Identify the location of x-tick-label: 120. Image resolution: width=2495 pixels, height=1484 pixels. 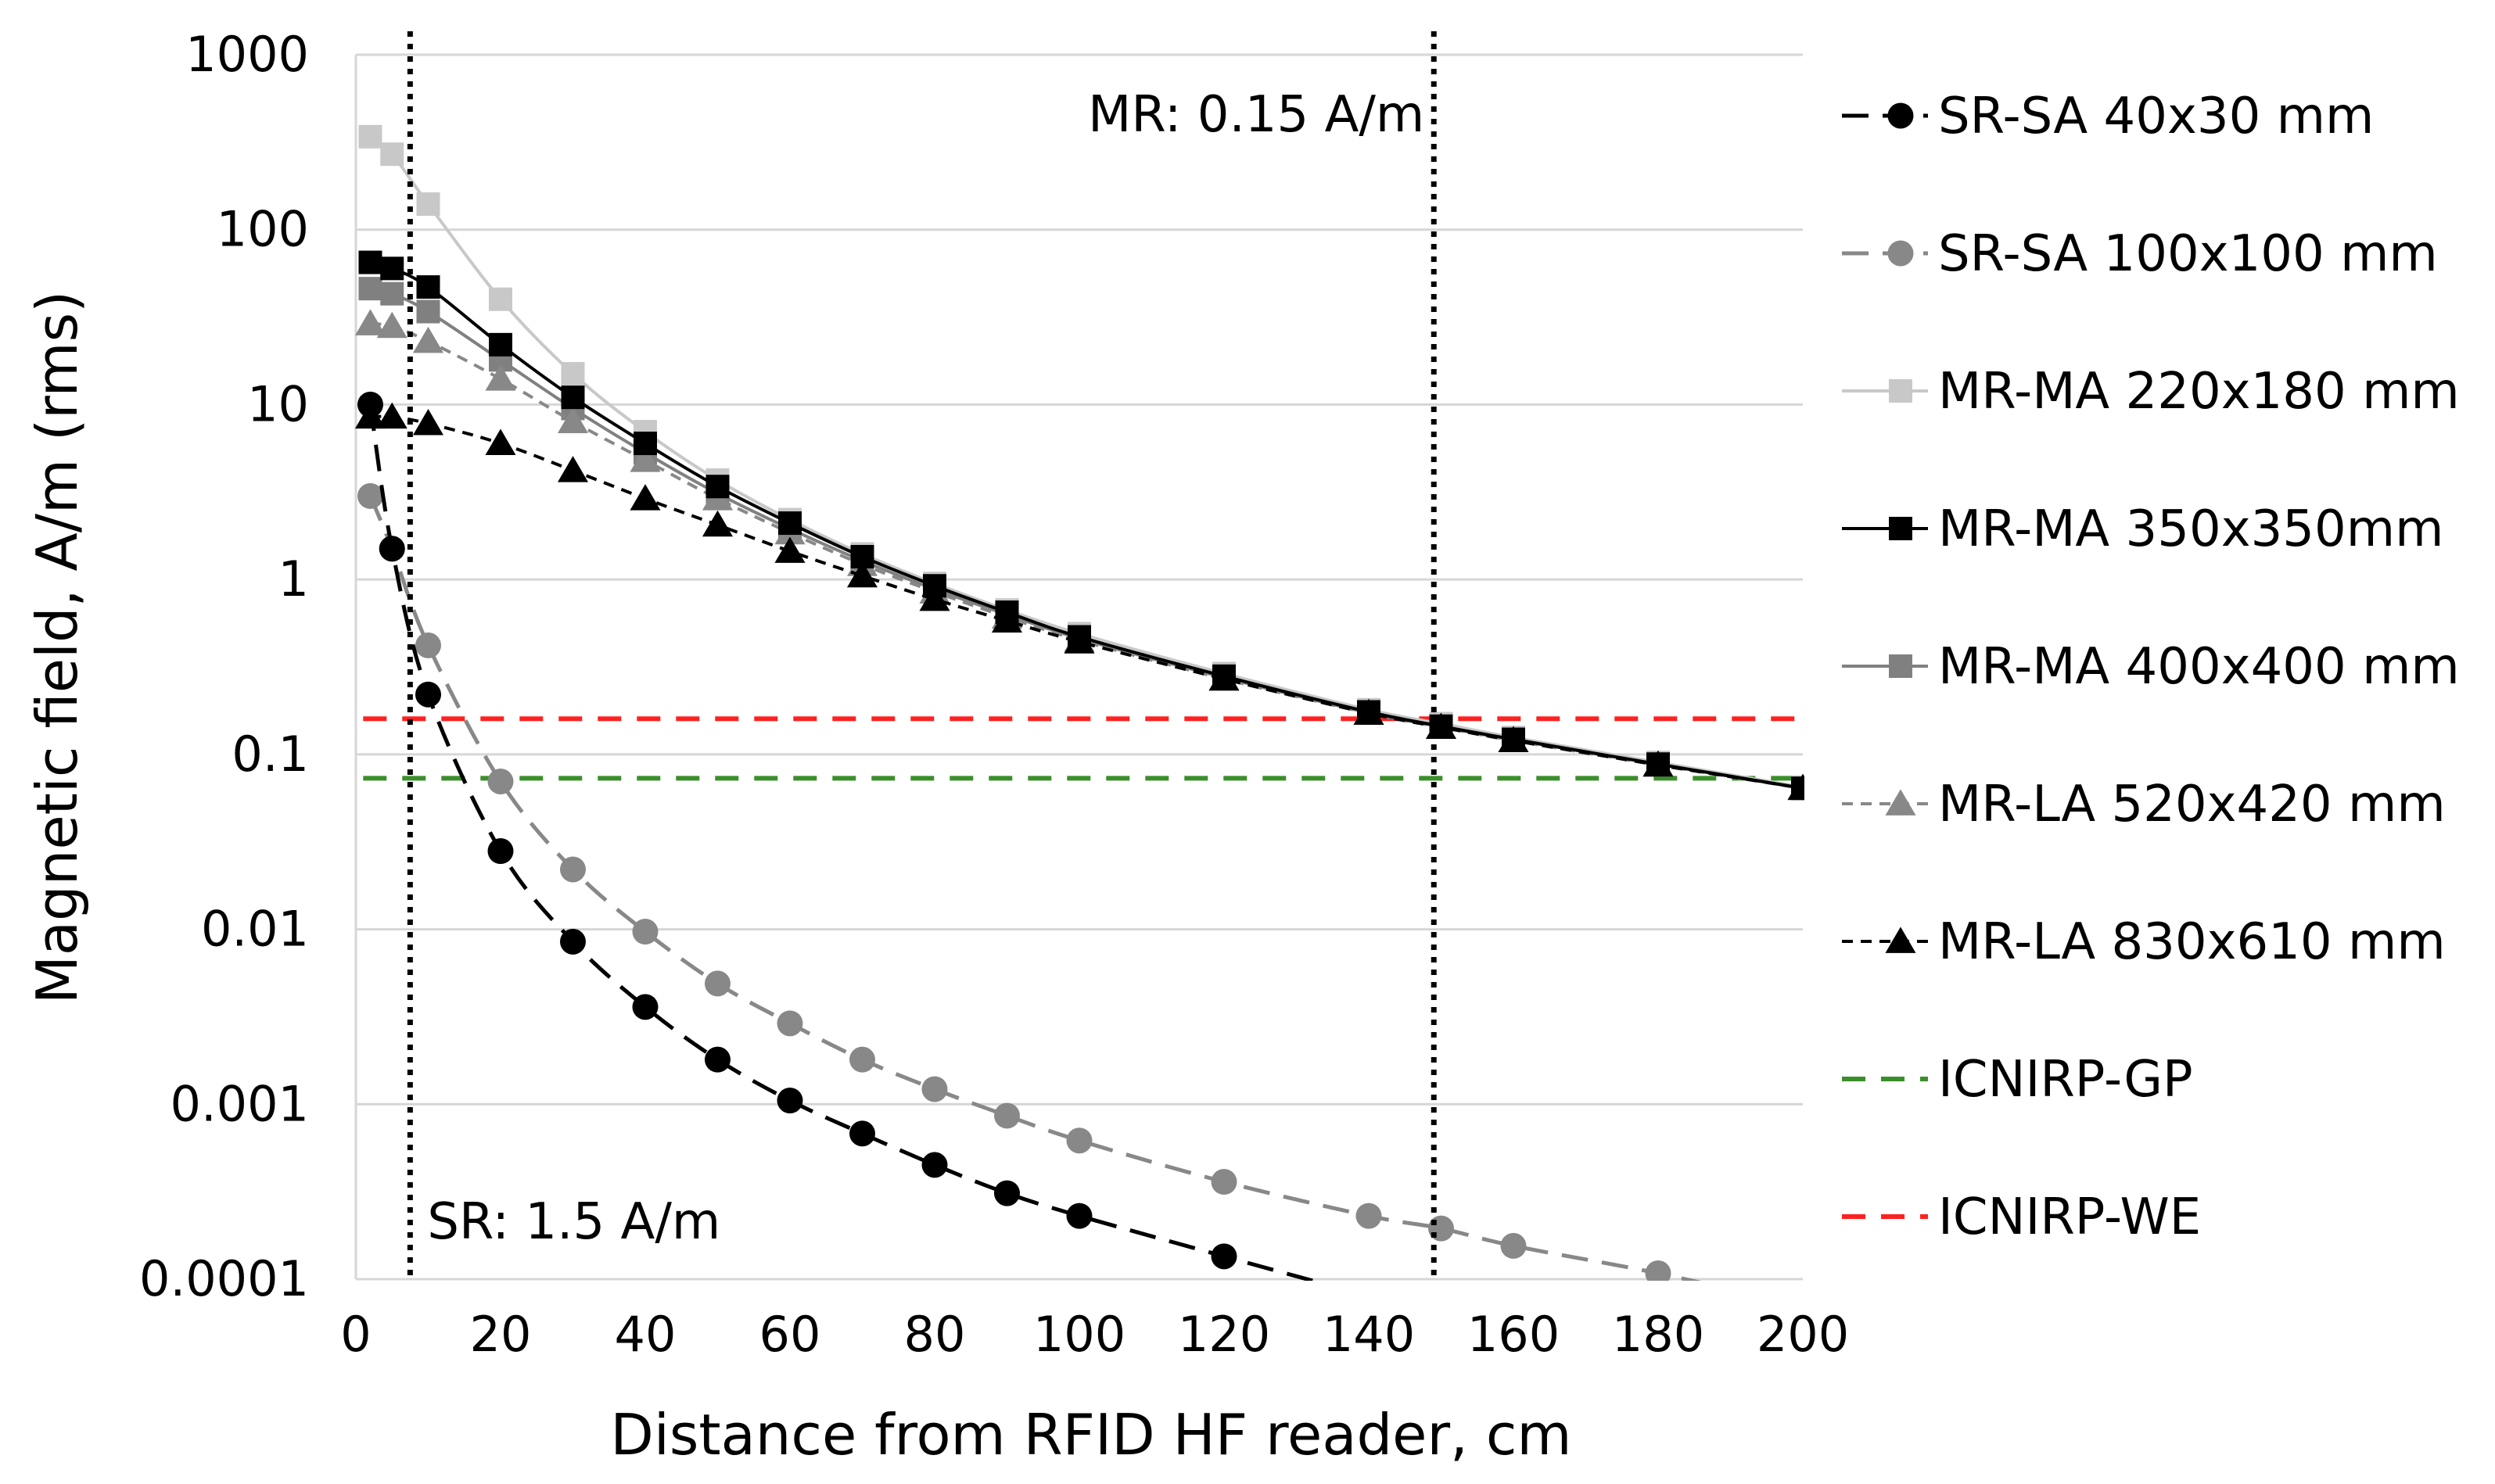
(1224, 1334).